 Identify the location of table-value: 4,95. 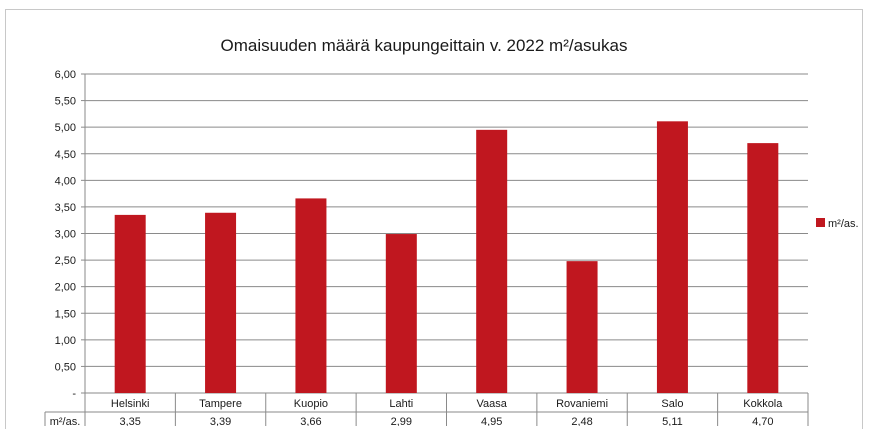
(491, 421).